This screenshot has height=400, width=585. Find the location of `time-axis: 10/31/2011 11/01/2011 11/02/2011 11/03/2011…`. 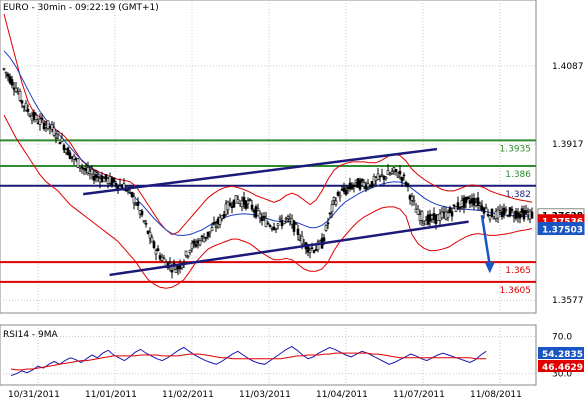

time-axis: 10/31/2011 11/01/2011 11/02/2011 11/03/2011… is located at coordinates (265, 395).